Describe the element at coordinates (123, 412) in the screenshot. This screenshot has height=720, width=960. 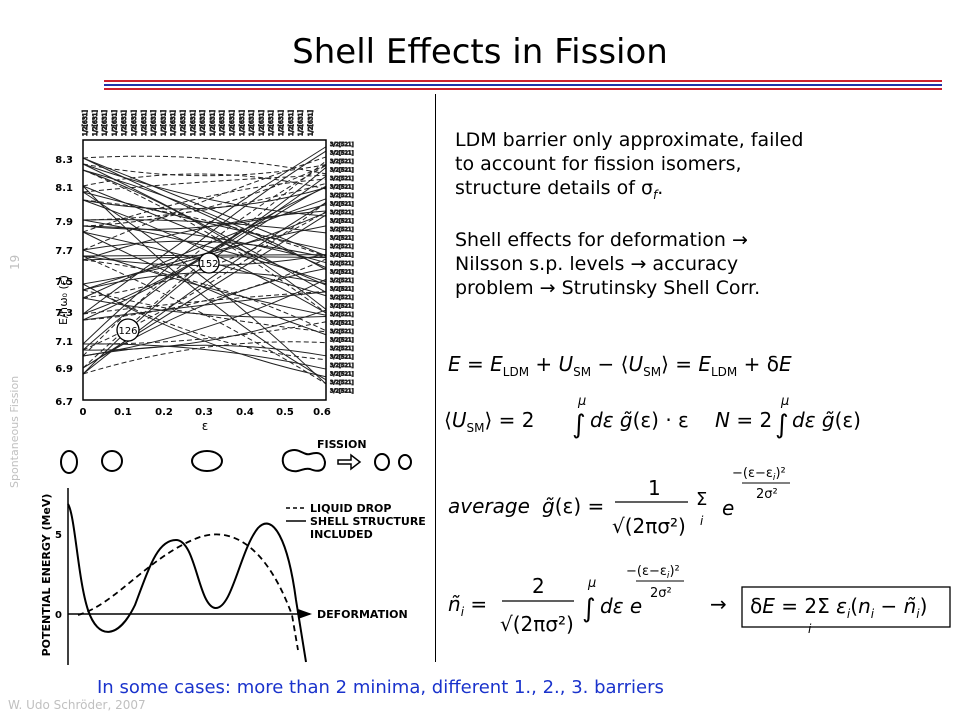
I see `x-tick: 0.1` at that location.